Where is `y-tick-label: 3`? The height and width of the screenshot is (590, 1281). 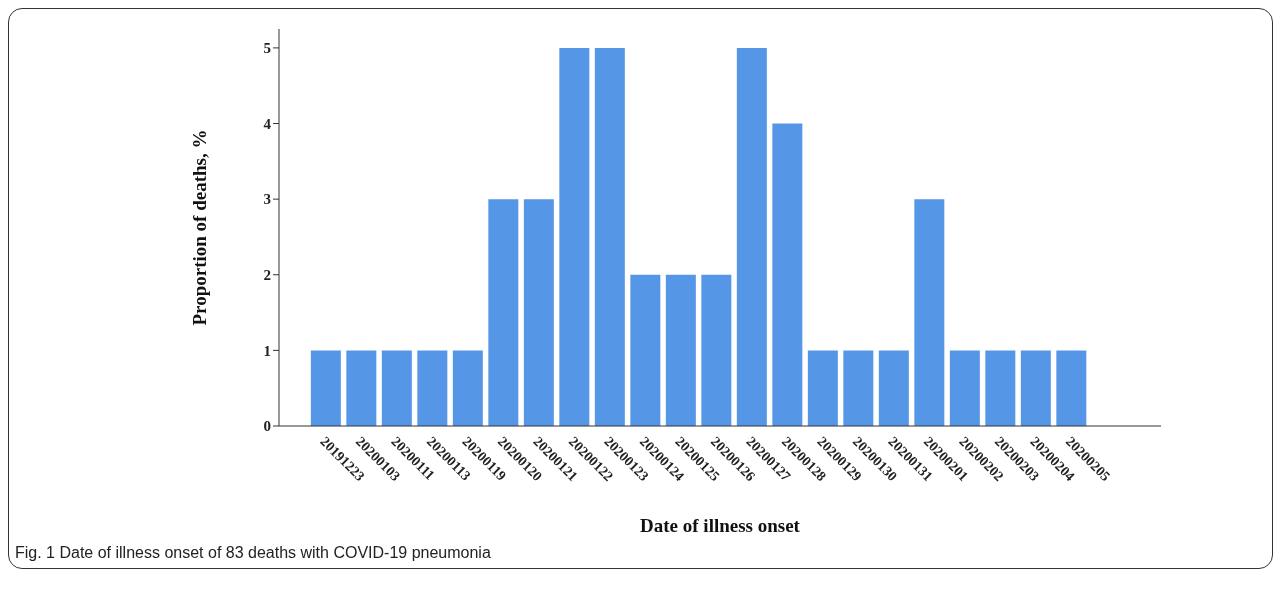 y-tick-label: 3 is located at coordinates (267, 199).